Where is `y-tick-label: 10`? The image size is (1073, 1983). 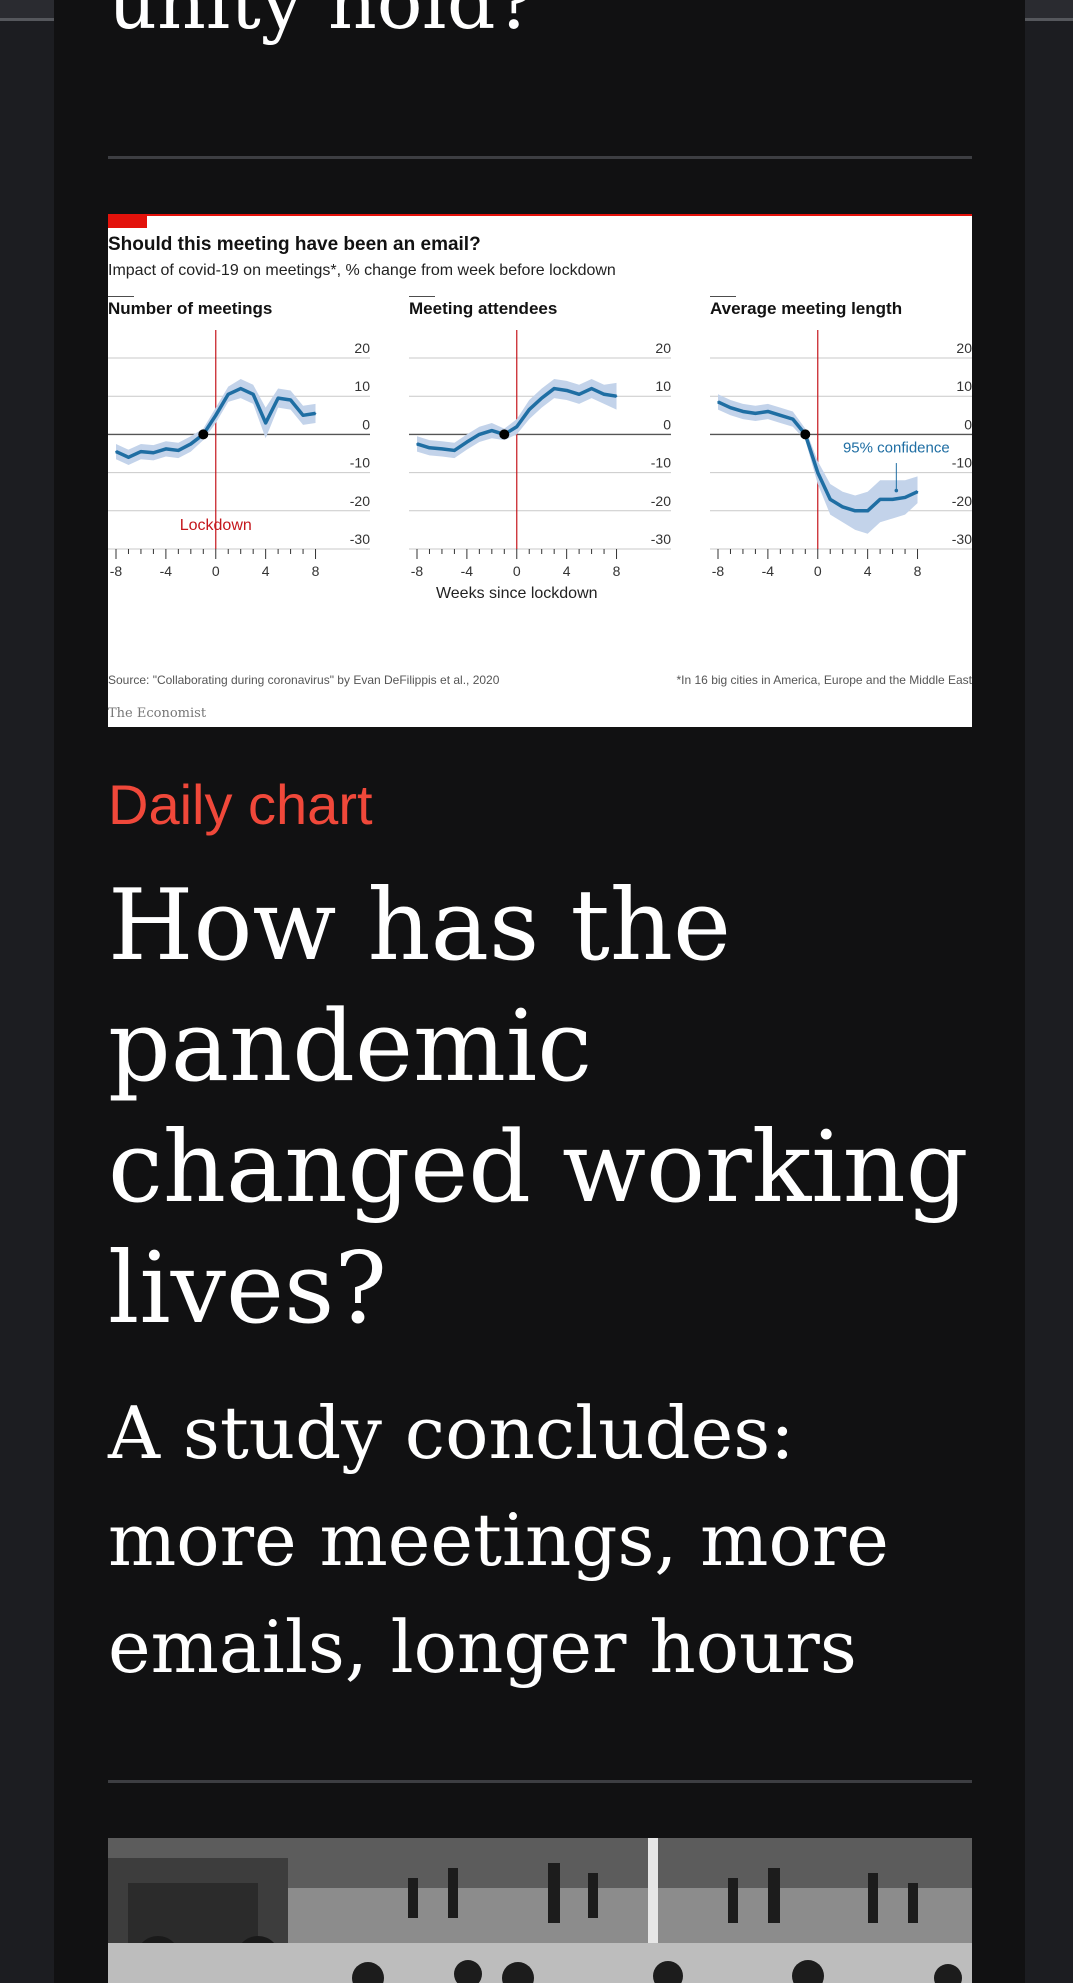 y-tick-label: 10 is located at coordinates (964, 386).